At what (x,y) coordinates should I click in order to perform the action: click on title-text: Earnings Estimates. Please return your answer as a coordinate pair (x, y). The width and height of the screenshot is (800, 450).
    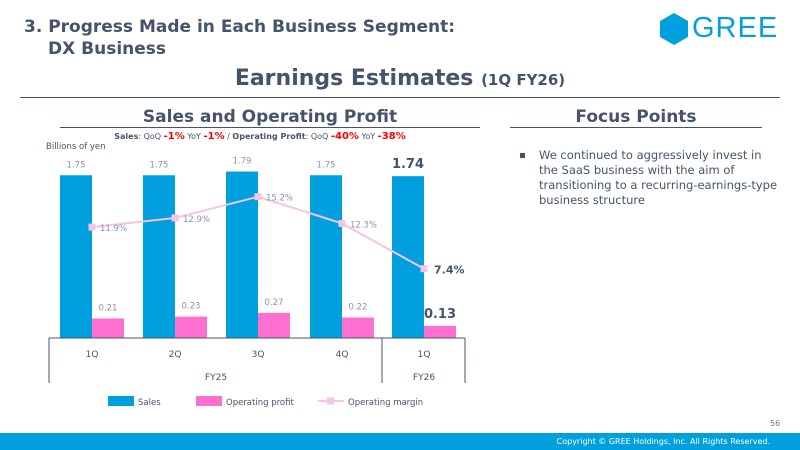
    Looking at the image, I should click on (354, 78).